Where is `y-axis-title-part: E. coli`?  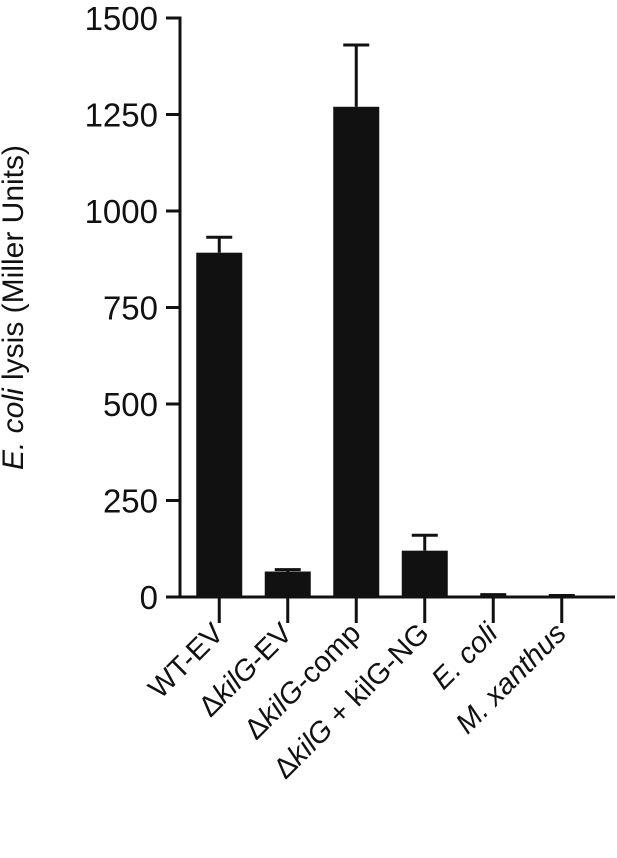 y-axis-title-part: E. coli is located at coordinates (15, 428).